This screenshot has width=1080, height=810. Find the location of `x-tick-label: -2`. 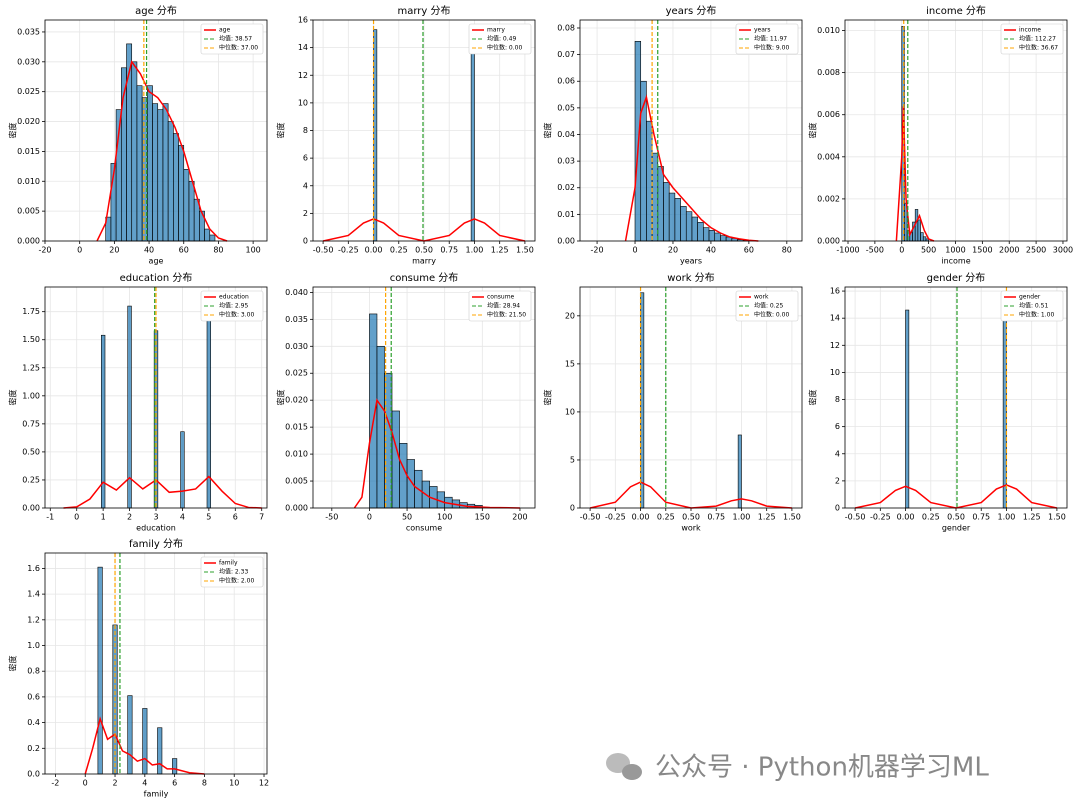

x-tick-label: -2 is located at coordinates (55, 783).